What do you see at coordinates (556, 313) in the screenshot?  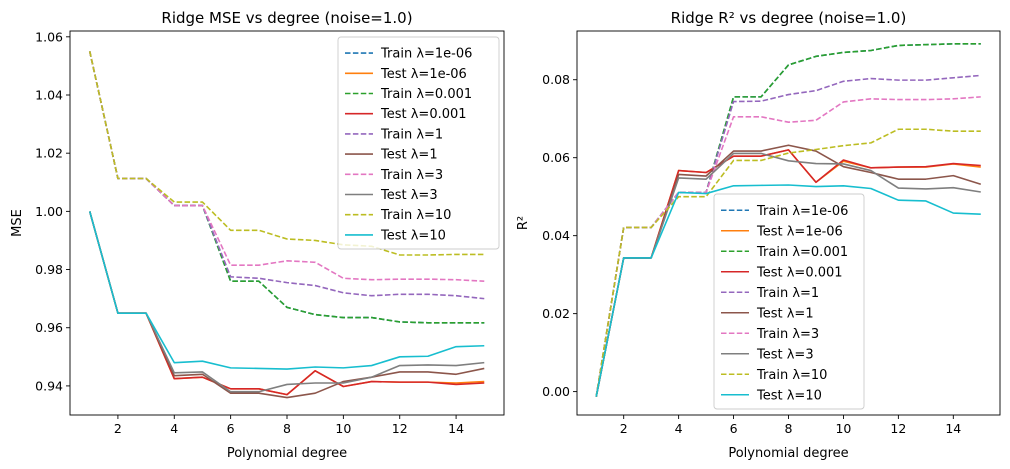 I see `y-tick-label: 0.02` at bounding box center [556, 313].